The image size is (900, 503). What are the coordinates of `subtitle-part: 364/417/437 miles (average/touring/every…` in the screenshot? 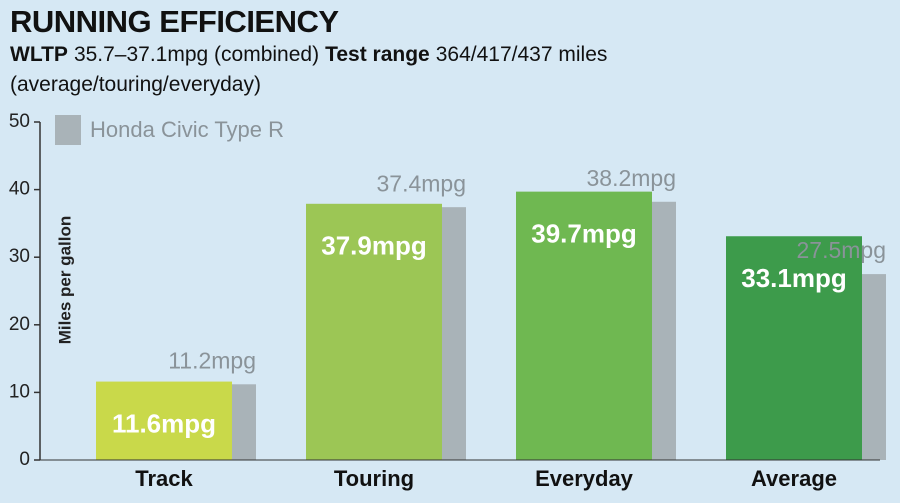 It's located at (309, 69).